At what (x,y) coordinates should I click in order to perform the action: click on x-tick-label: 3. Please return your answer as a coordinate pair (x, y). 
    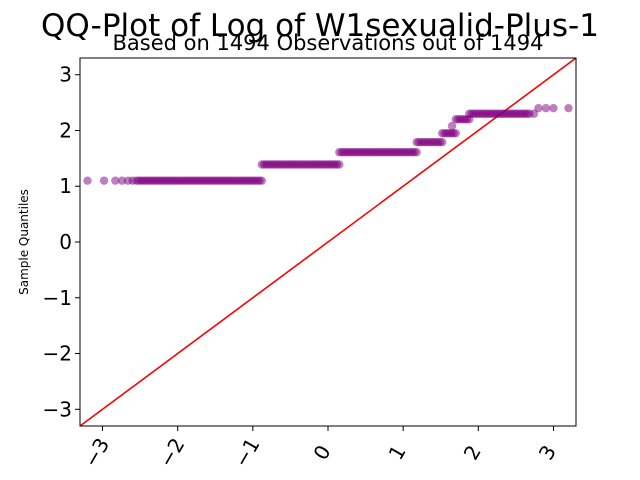
    Looking at the image, I should click on (547, 452).